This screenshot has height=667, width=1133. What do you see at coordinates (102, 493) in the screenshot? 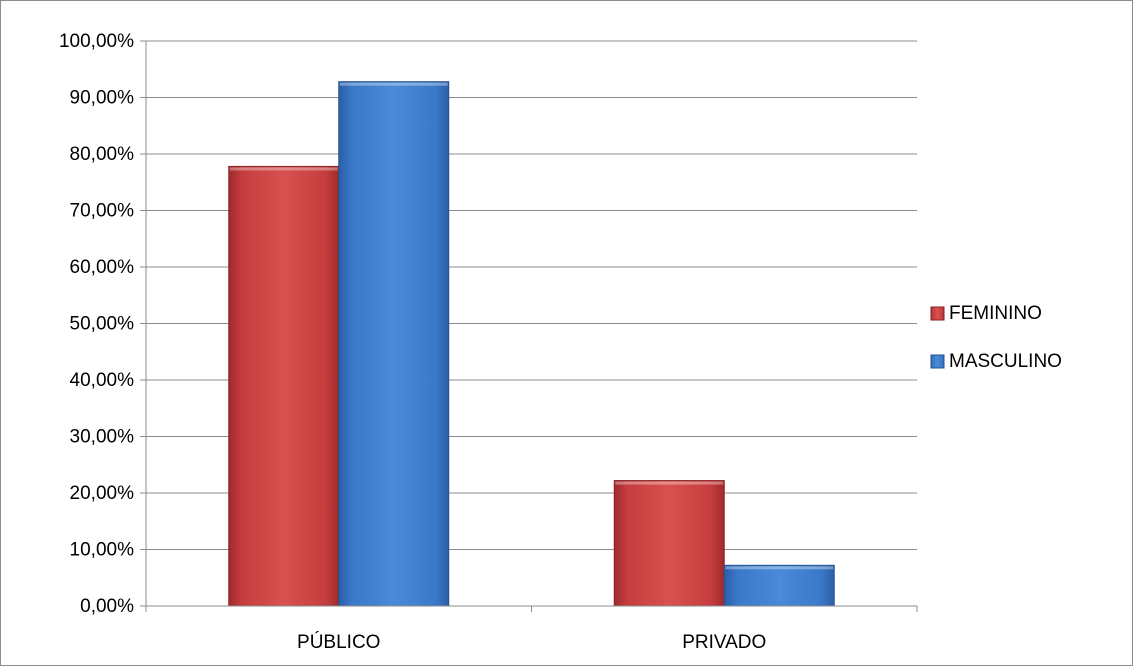
I see `y-tick-label: 20,00%` at bounding box center [102, 493].